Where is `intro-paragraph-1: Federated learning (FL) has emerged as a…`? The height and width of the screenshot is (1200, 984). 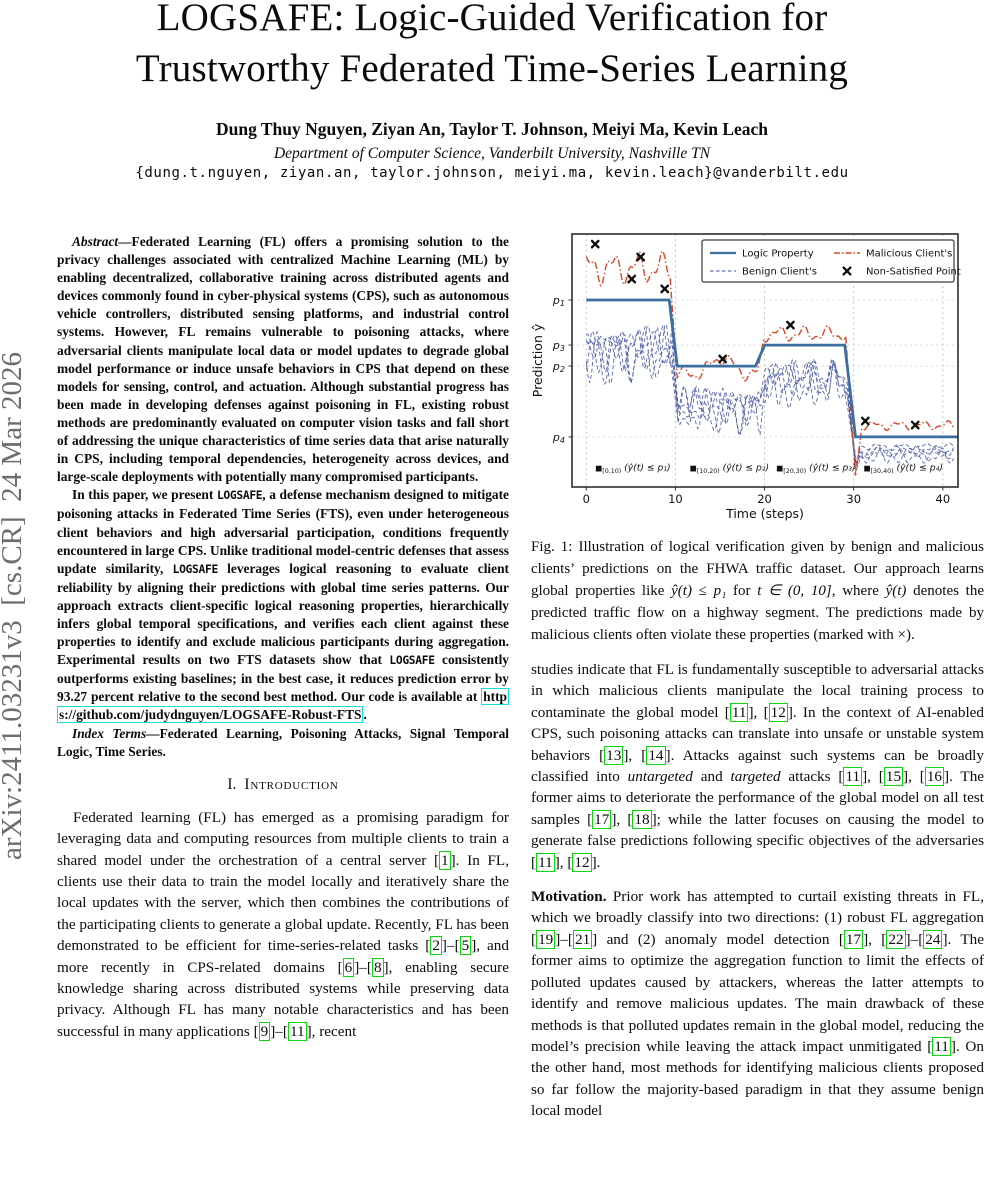 intro-paragraph-1: Federated learning (FL) has emerged as a… is located at coordinates (283, 924).